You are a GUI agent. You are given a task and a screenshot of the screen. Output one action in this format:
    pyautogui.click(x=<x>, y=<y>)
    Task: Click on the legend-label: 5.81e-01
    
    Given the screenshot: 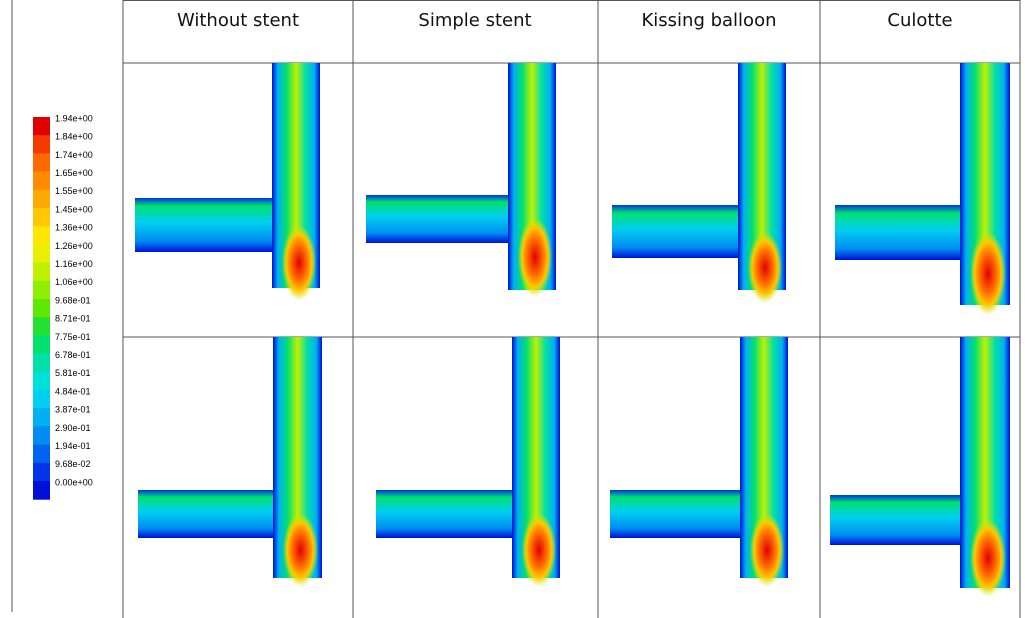 What is the action you would take?
    pyautogui.click(x=73, y=373)
    